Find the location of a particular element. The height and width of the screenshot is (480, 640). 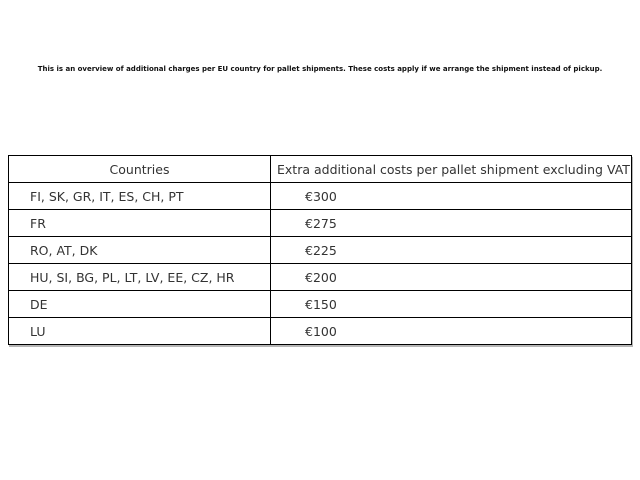

table-row: RO, AT, DK €225 is located at coordinates (319, 250).